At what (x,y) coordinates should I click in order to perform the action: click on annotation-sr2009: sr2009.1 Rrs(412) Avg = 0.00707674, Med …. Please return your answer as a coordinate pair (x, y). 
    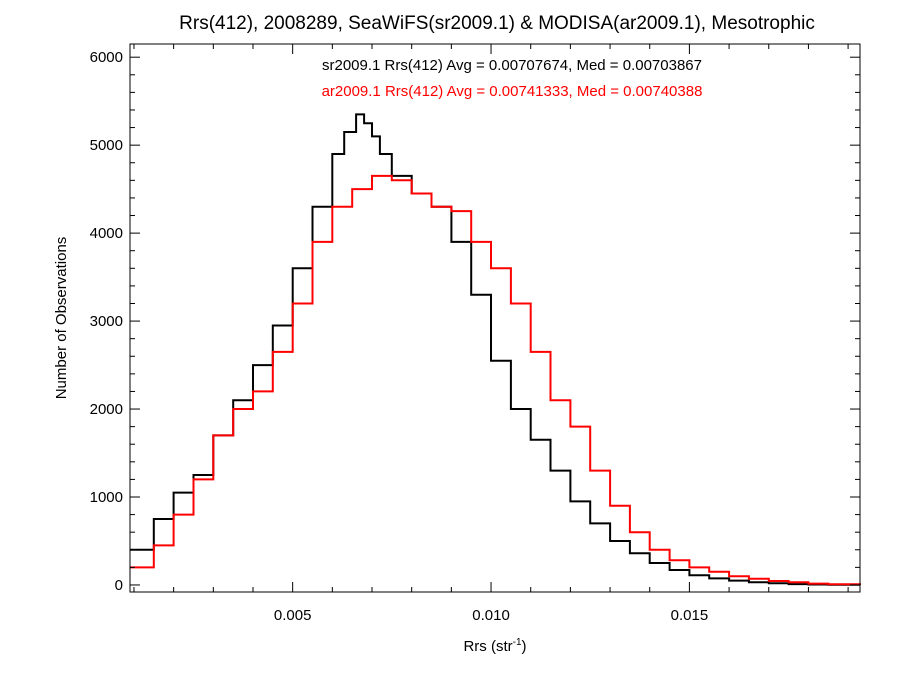
    Looking at the image, I should click on (512, 65).